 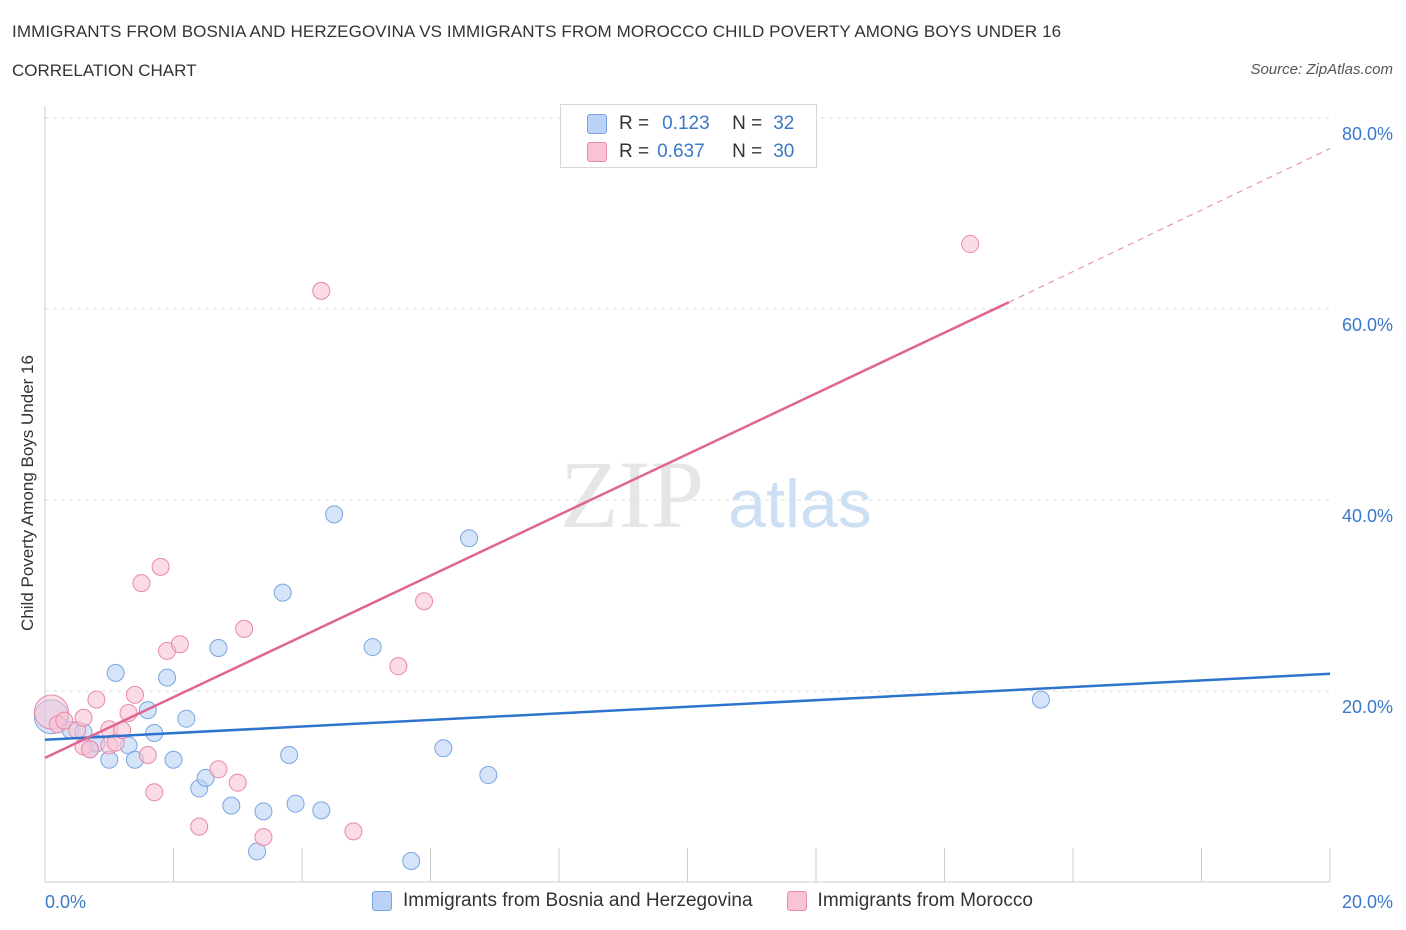 I want to click on legend-label-morocco: Immigrants from Morocco, so click(x=925, y=900).